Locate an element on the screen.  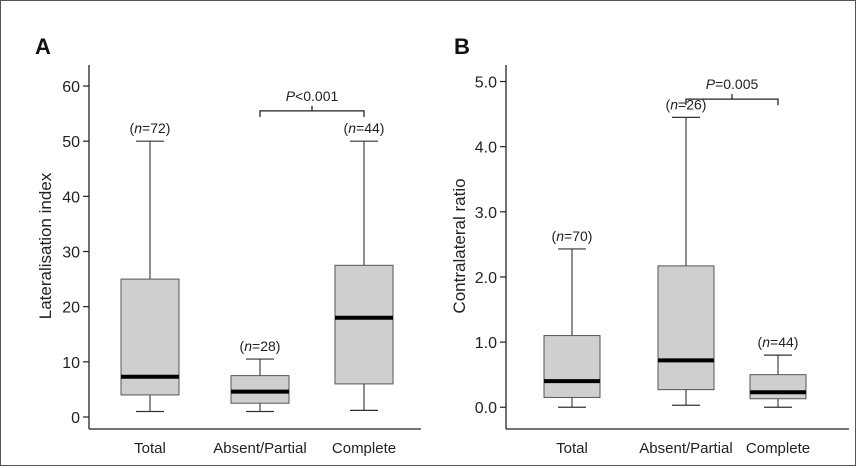
y-tick-label: 5.0 is located at coordinates (486, 83).